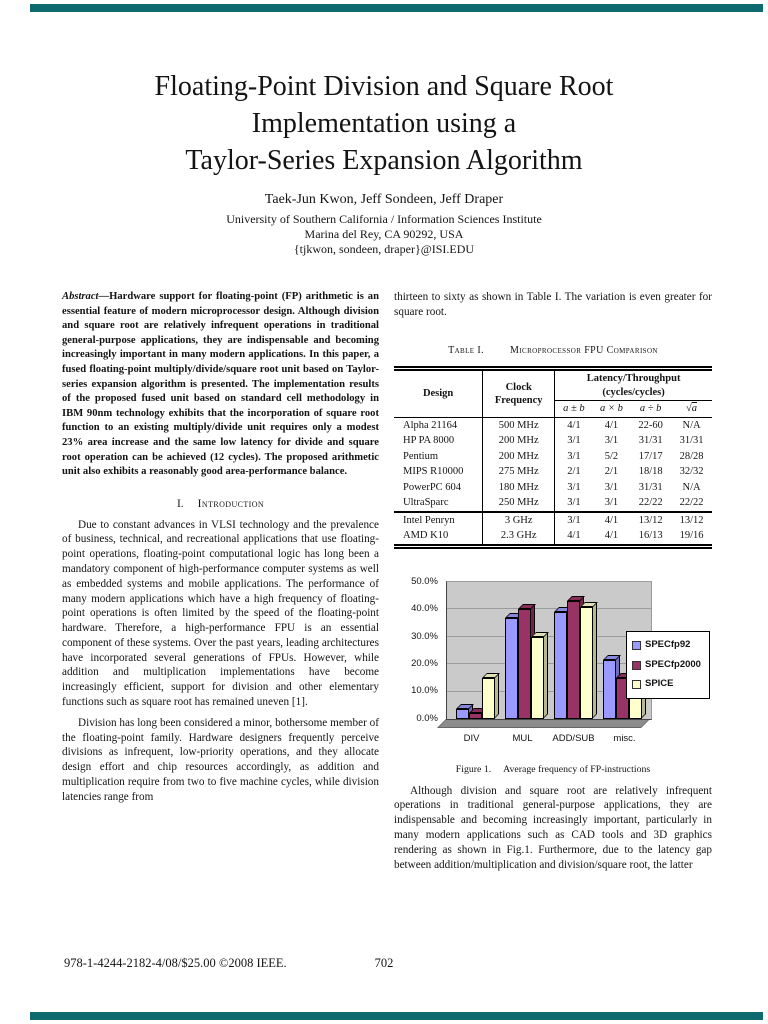 The width and height of the screenshot is (768, 1024). I want to click on y-axis-label: 40.0%, so click(424, 609).